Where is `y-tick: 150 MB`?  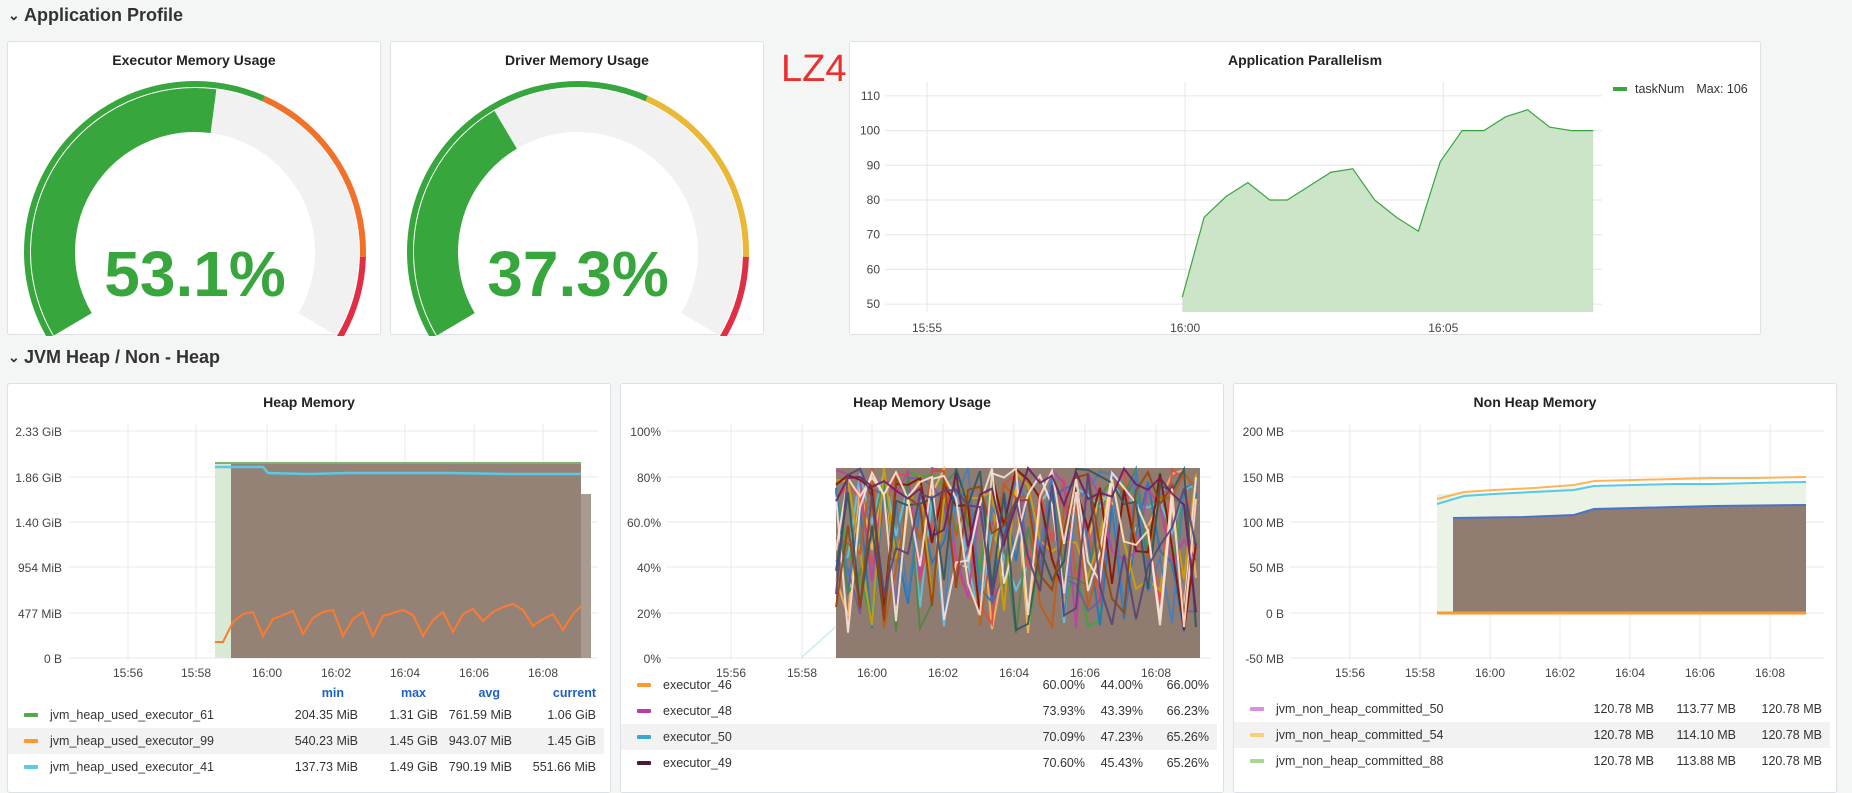
y-tick: 150 MB is located at coordinates (1263, 478).